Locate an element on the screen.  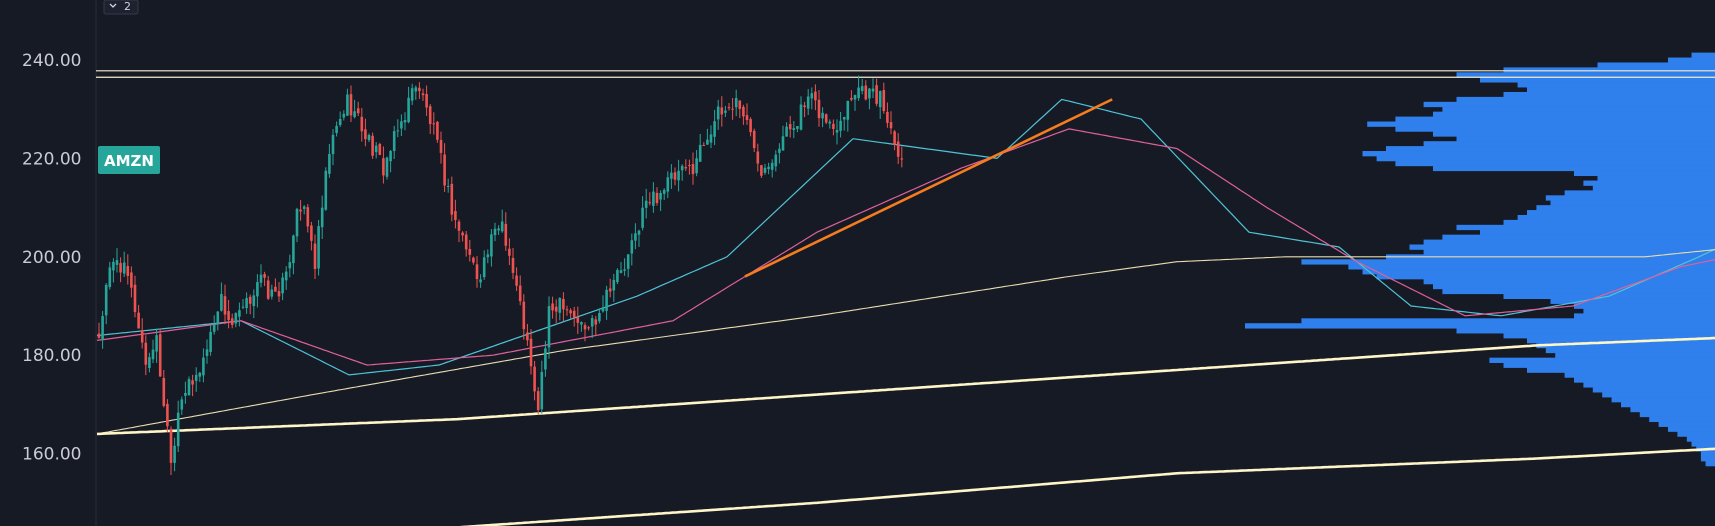
collapse-button: 2 is located at coordinates (121, 7).